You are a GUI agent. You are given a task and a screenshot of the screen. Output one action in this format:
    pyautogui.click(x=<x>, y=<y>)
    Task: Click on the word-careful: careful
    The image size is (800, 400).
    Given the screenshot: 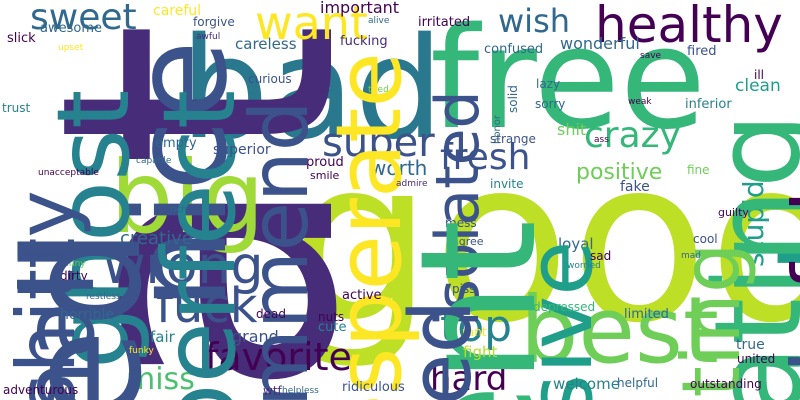 What is the action you would take?
    pyautogui.click(x=177, y=11)
    